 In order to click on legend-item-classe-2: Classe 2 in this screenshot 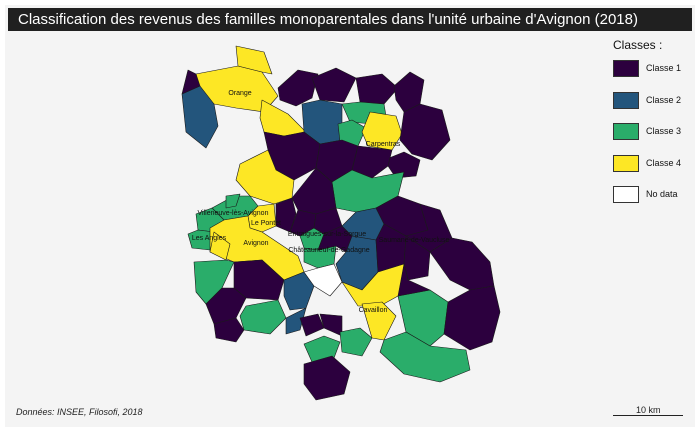, I will do `click(653, 101)`.